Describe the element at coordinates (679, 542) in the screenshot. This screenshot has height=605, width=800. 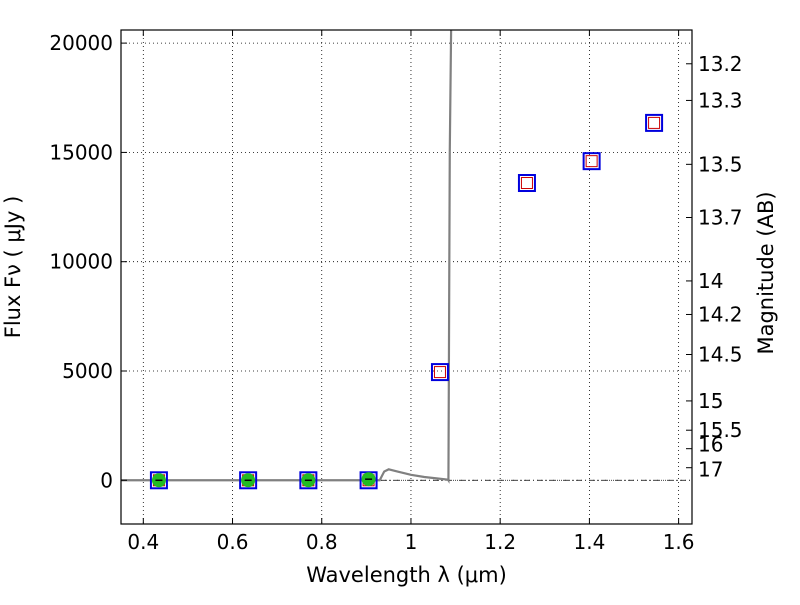
I see `x-tick-label: 1.6` at that location.